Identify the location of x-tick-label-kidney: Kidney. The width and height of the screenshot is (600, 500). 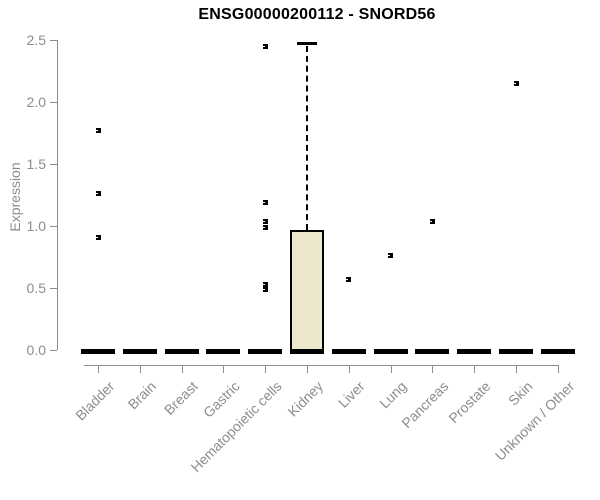
(305, 399).